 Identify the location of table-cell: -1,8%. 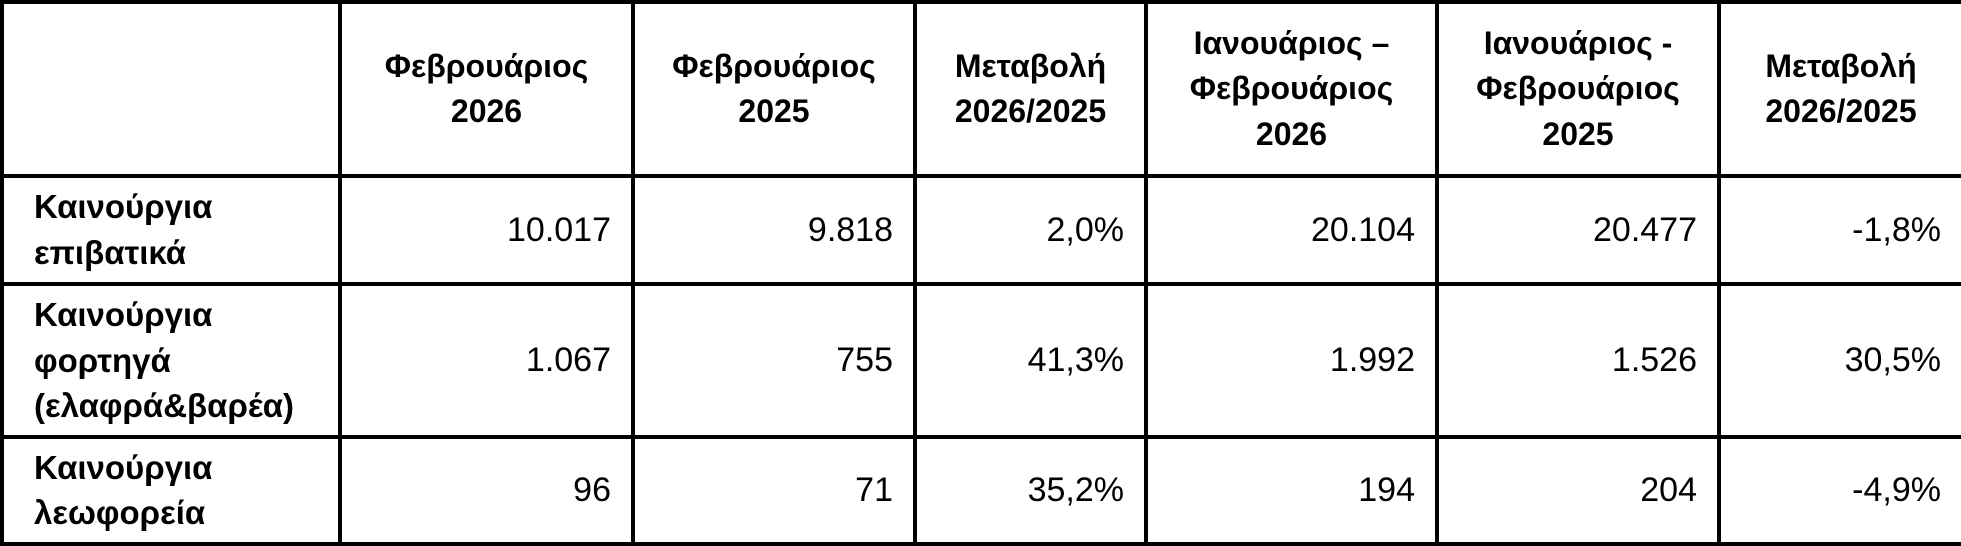
(1839, 230).